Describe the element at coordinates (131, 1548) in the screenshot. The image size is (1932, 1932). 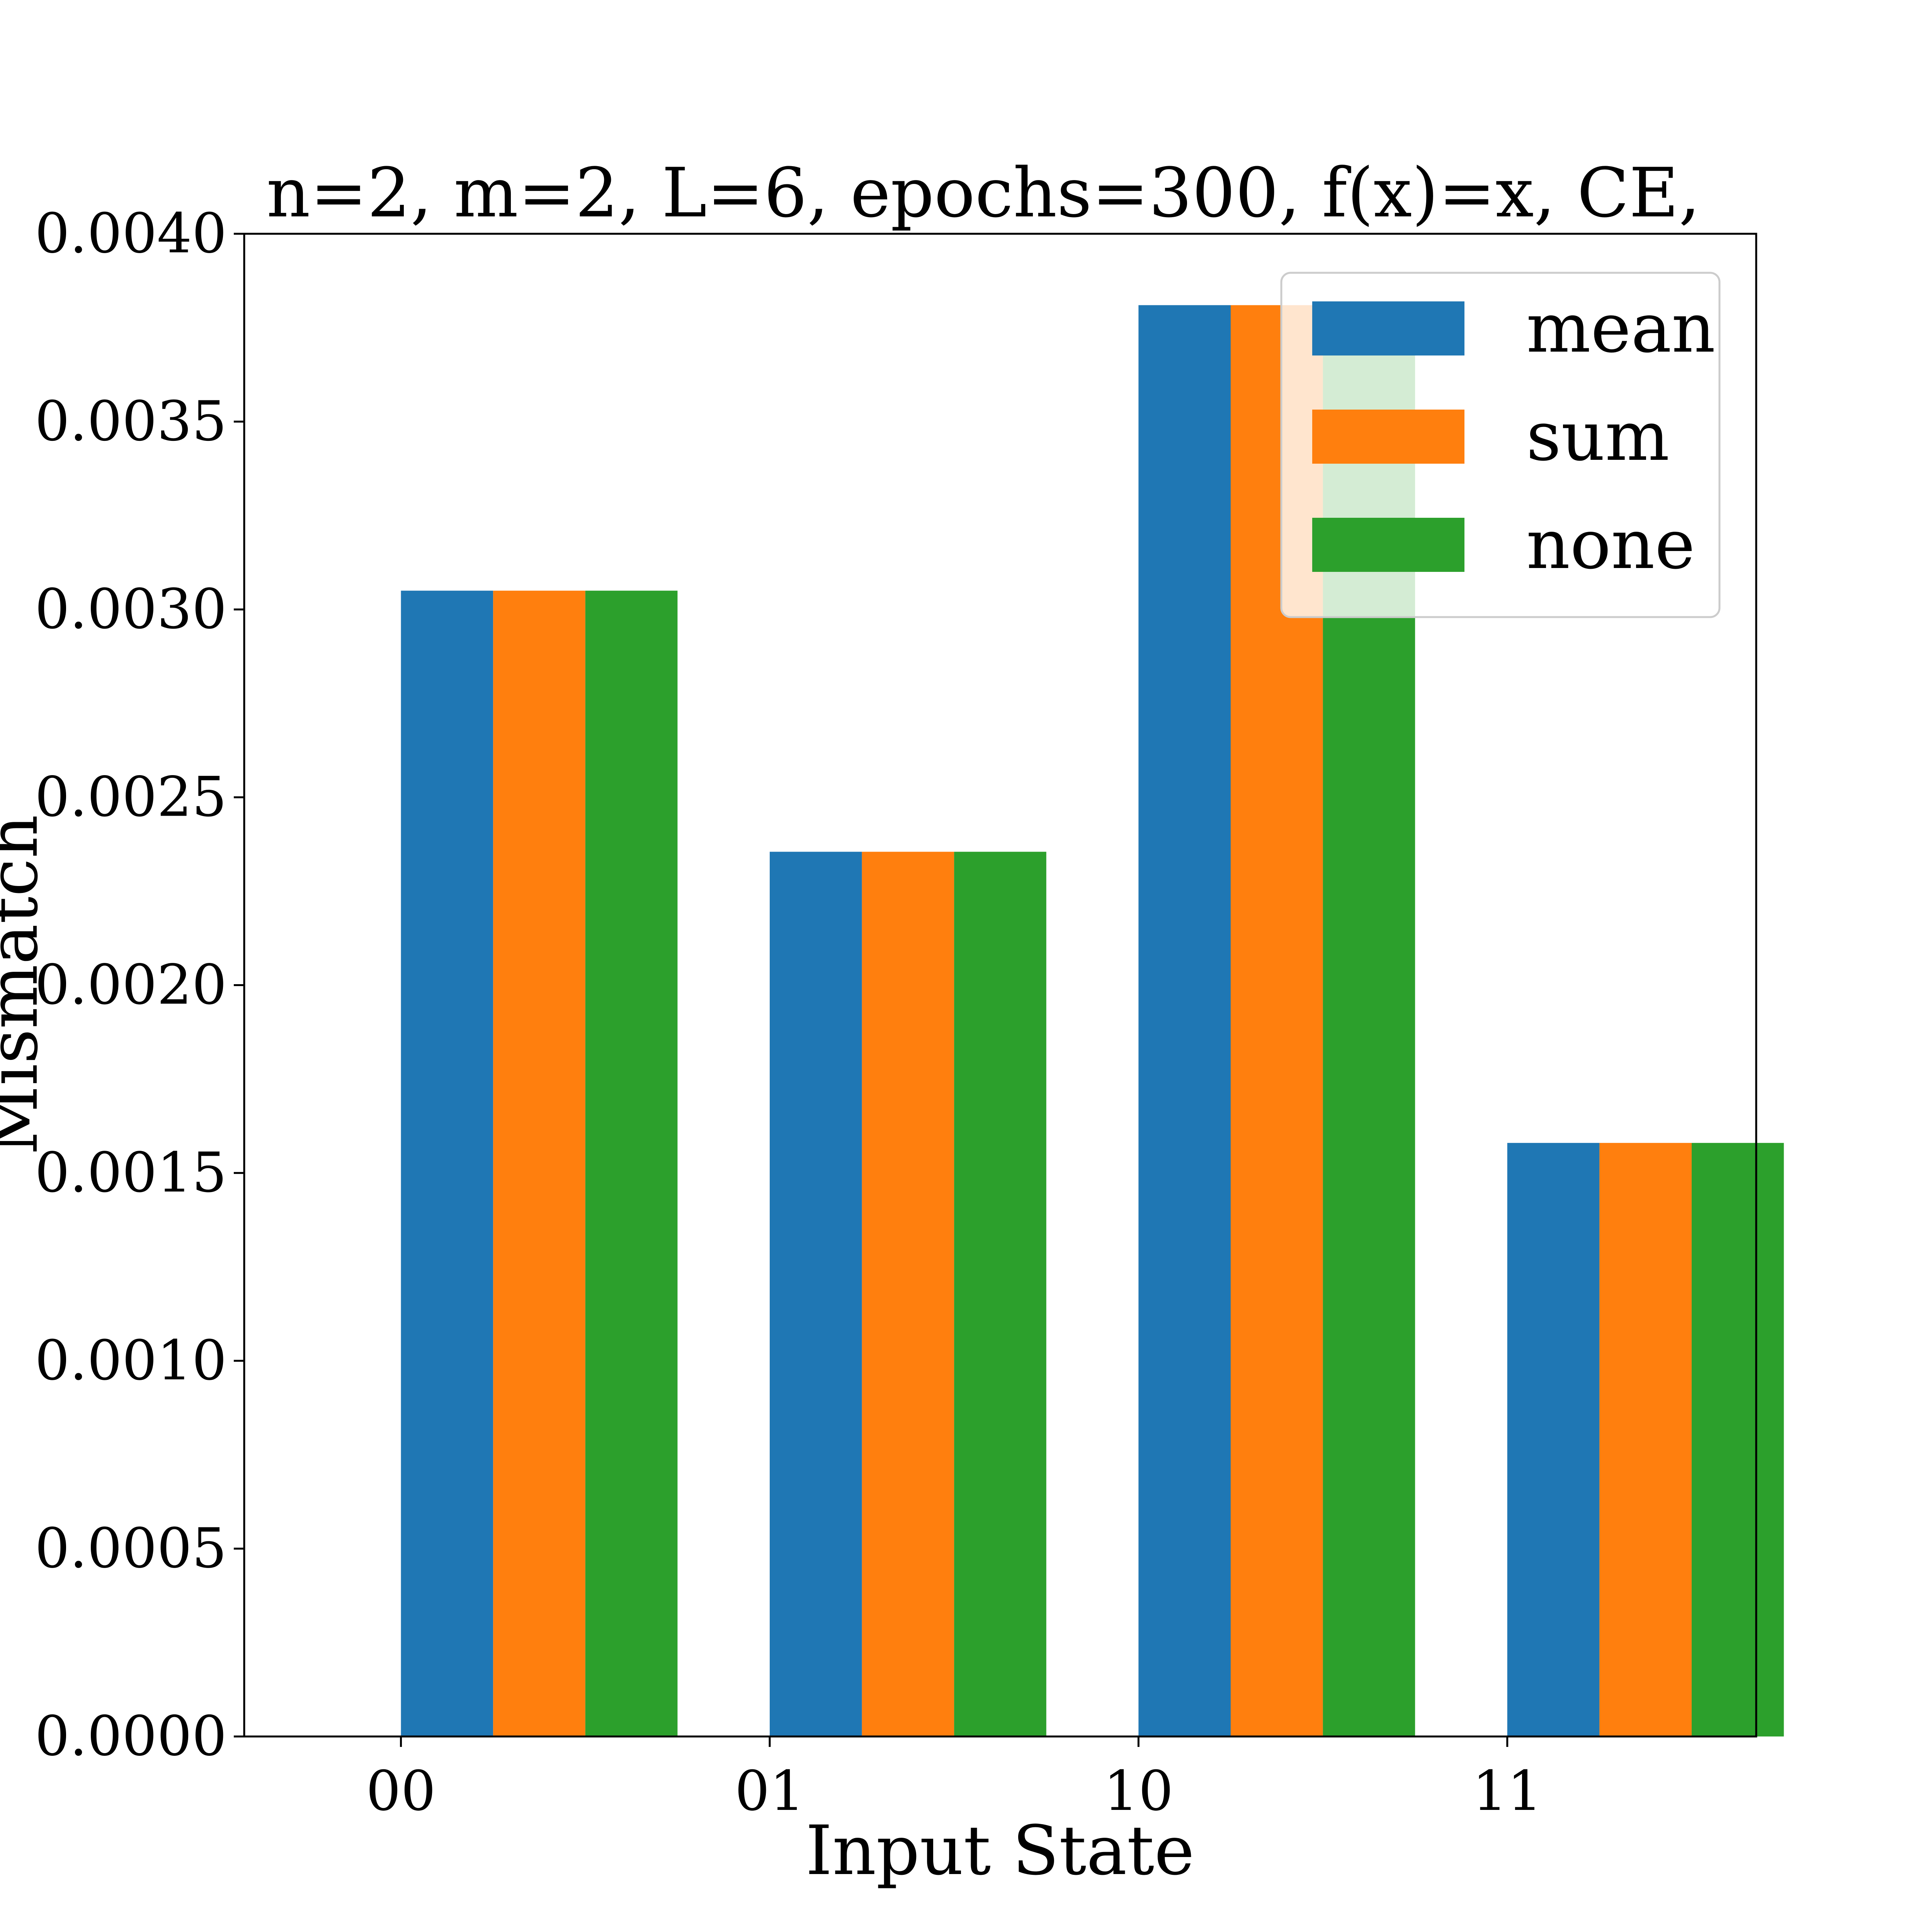
I see `y-tick-label: 0.0005` at that location.